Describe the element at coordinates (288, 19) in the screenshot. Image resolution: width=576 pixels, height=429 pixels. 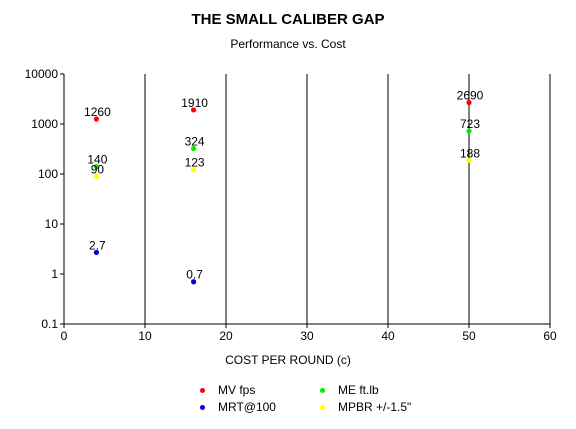
I see `chart-title: THE SMALL CALIBER GAP` at that location.